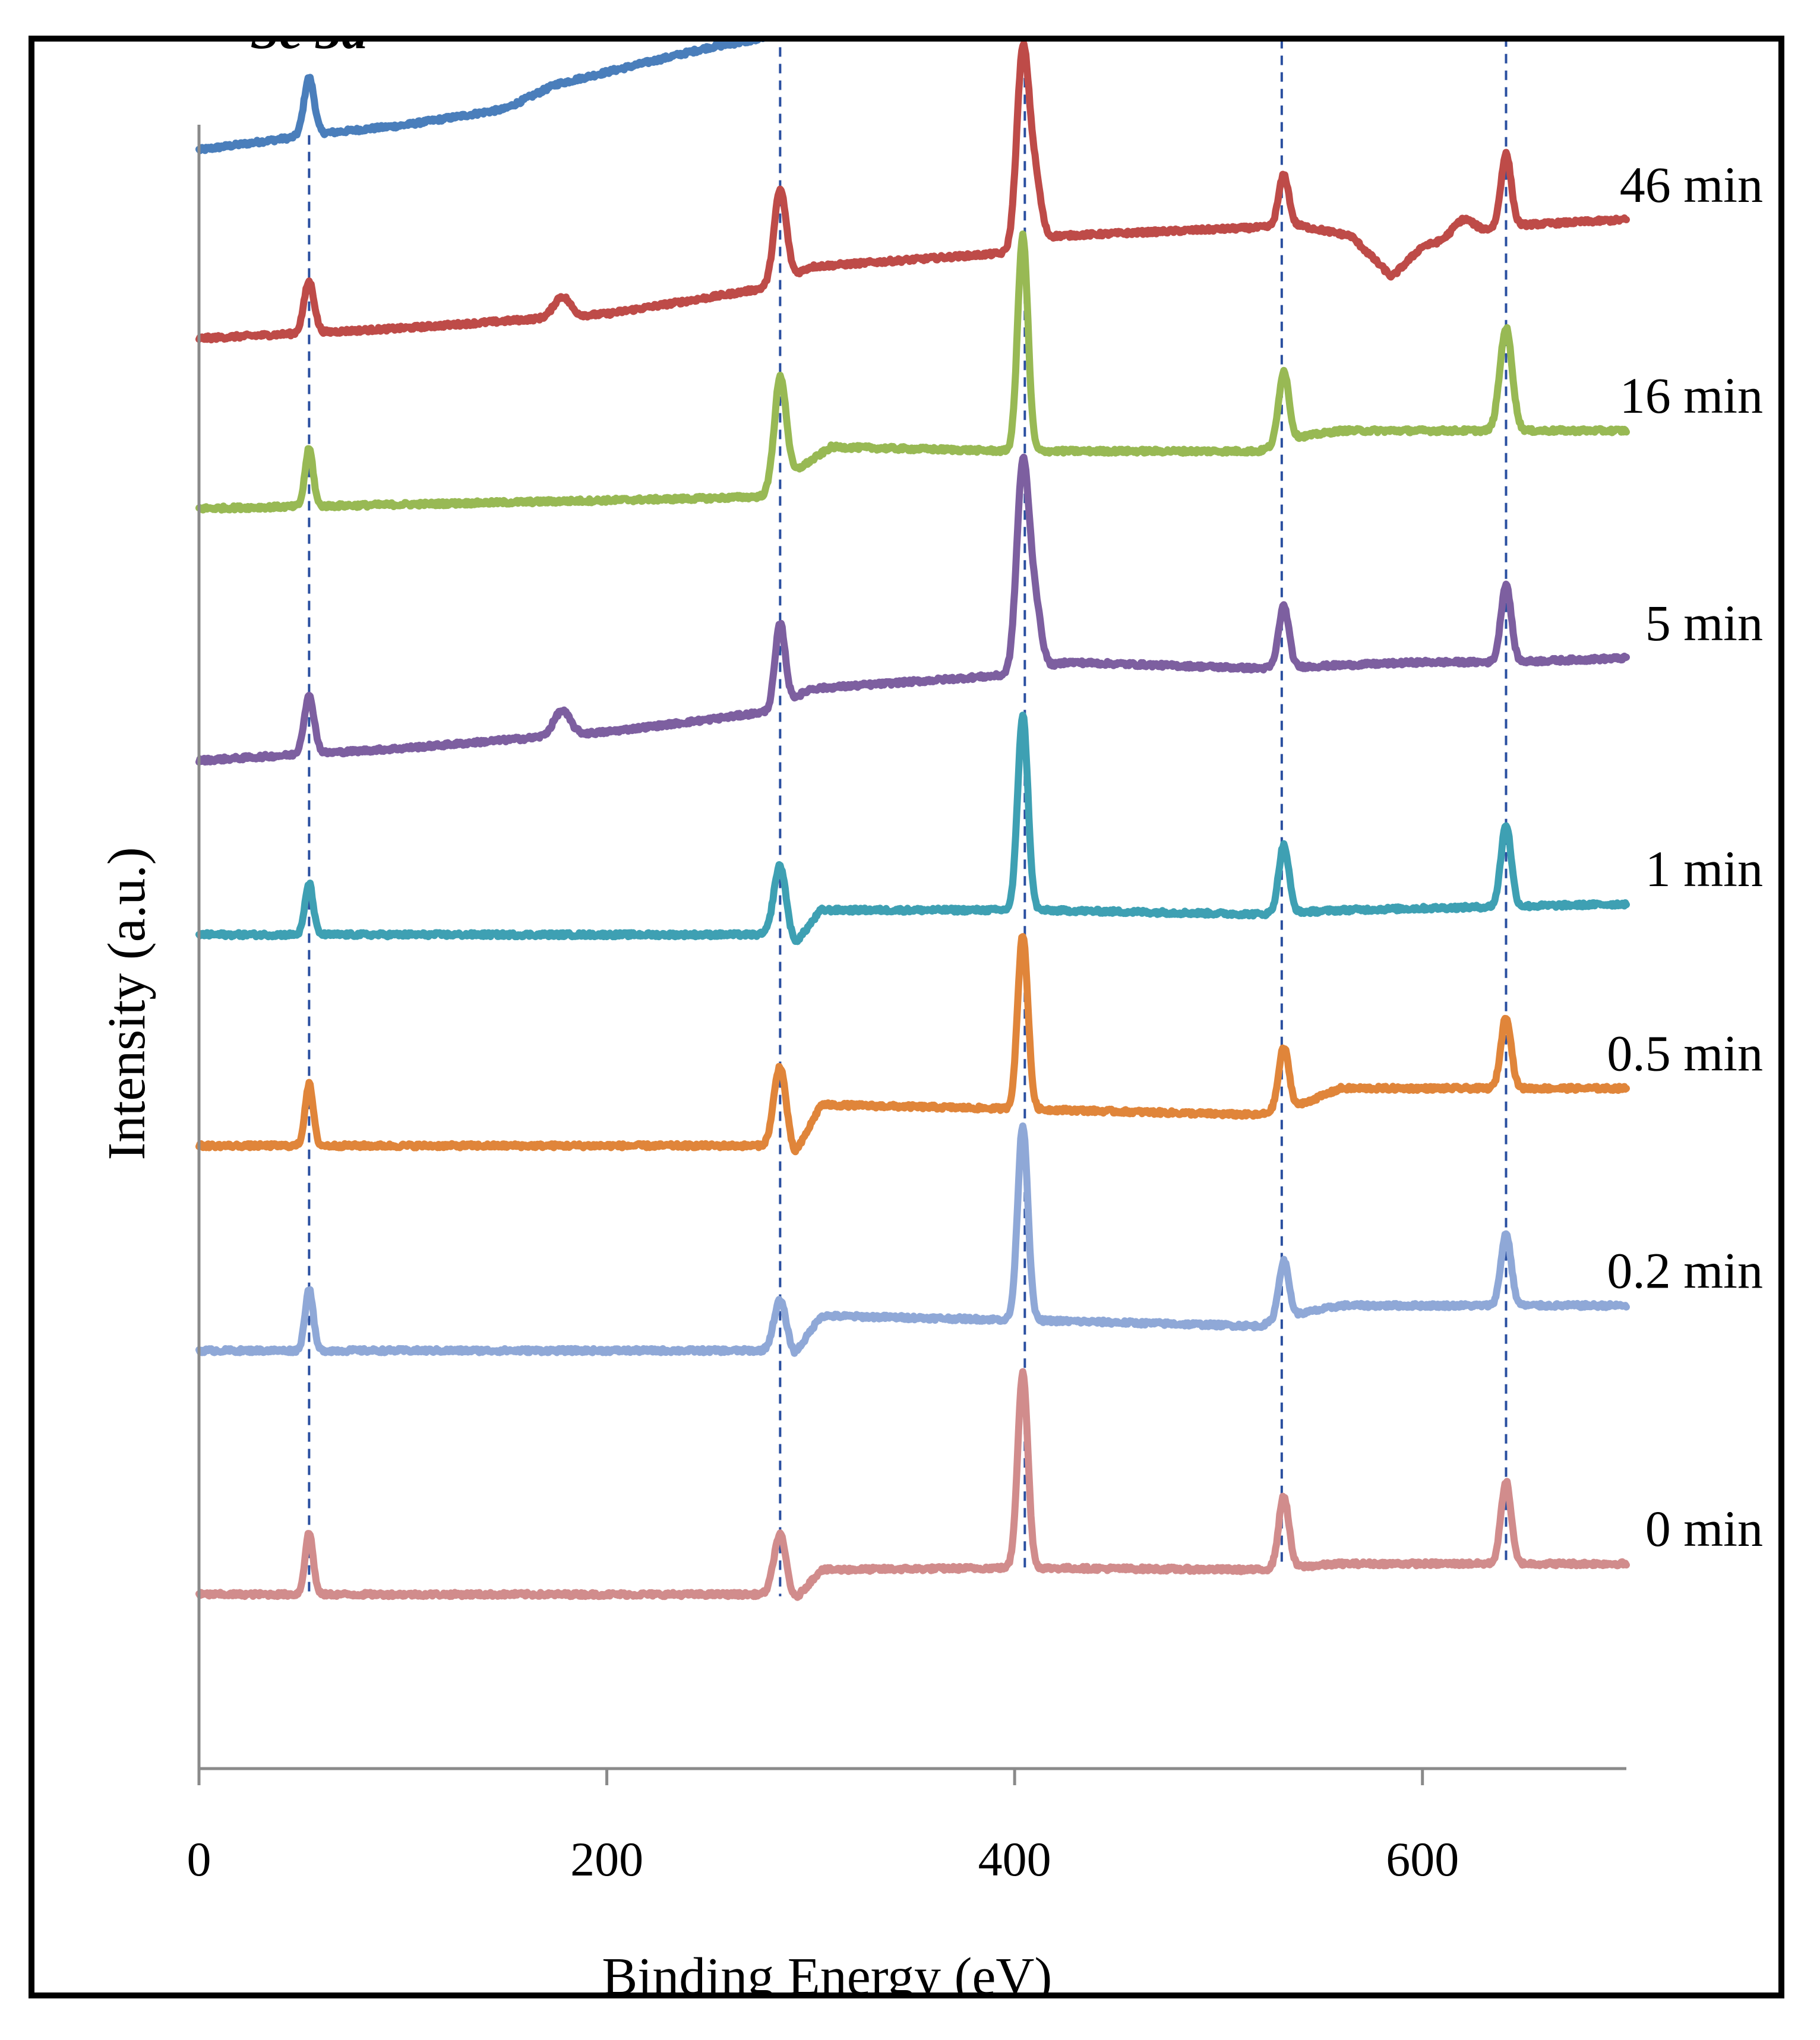  I want to click on series-label-16-min: 16 min, so click(1691, 395).